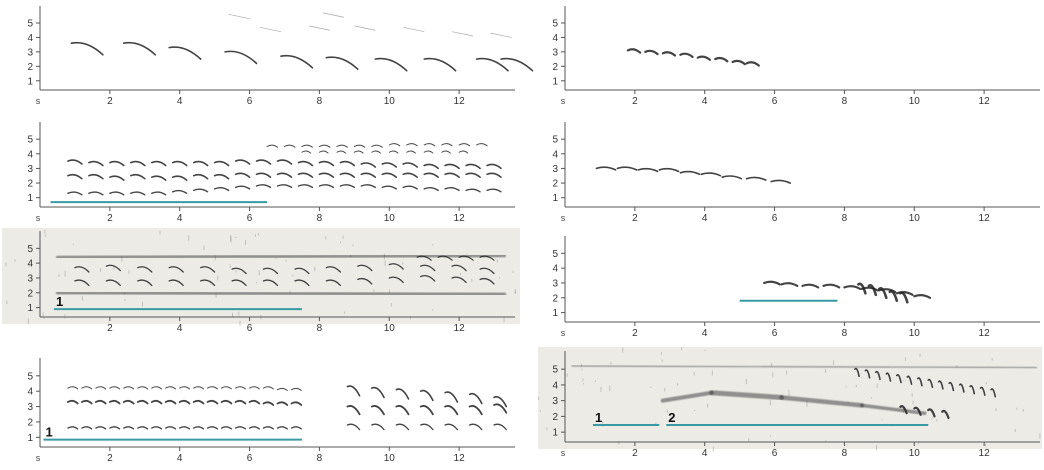  What do you see at coordinates (261, 276) in the screenshot?
I see `scan-background` at bounding box center [261, 276].